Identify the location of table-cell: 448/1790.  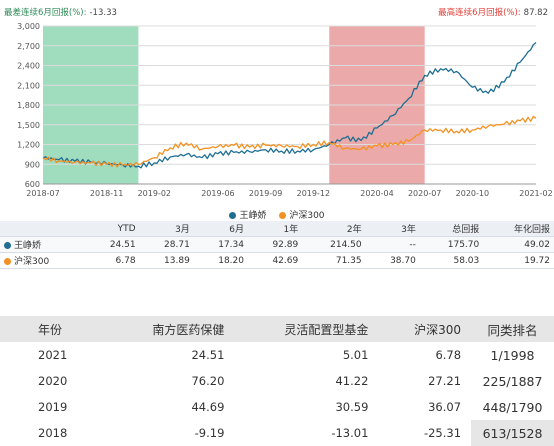
(512, 407).